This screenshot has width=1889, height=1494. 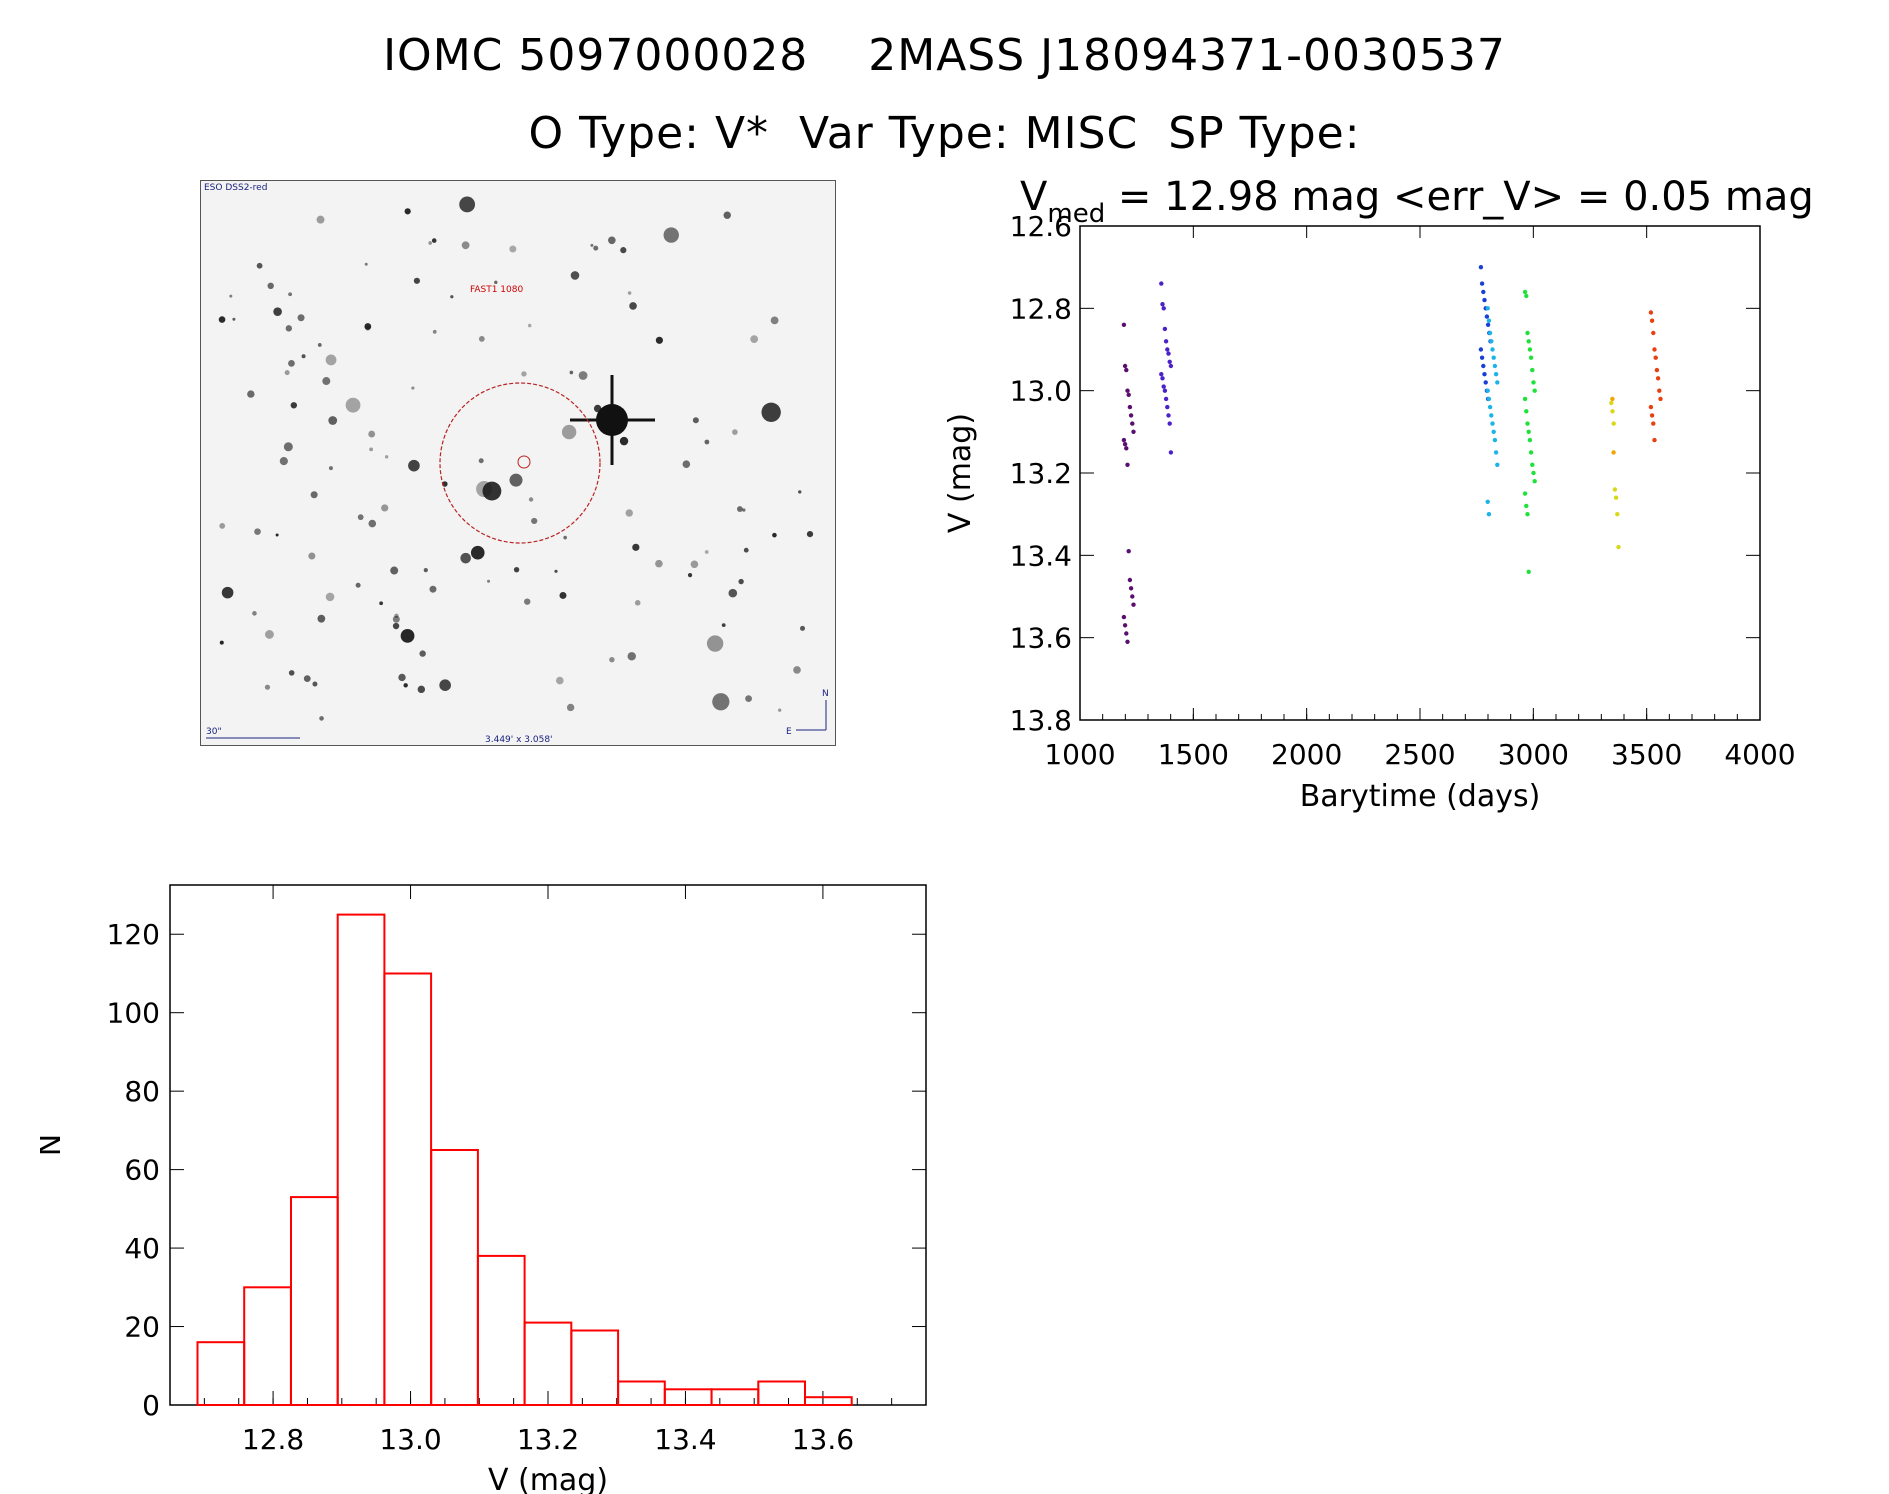 I want to click on lc-ytick-label: 12.8, so click(x=1041, y=308).